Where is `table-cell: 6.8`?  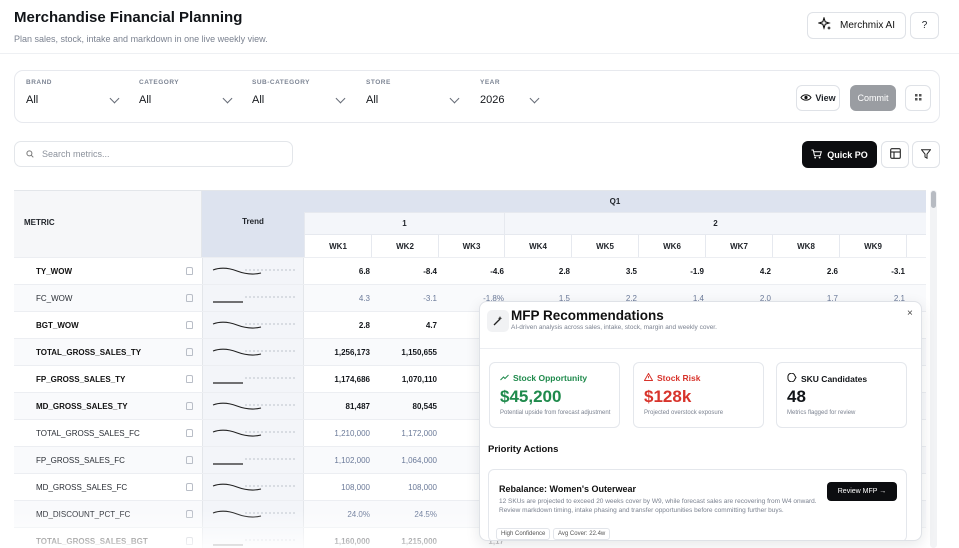 table-cell: 6.8 is located at coordinates (364, 271).